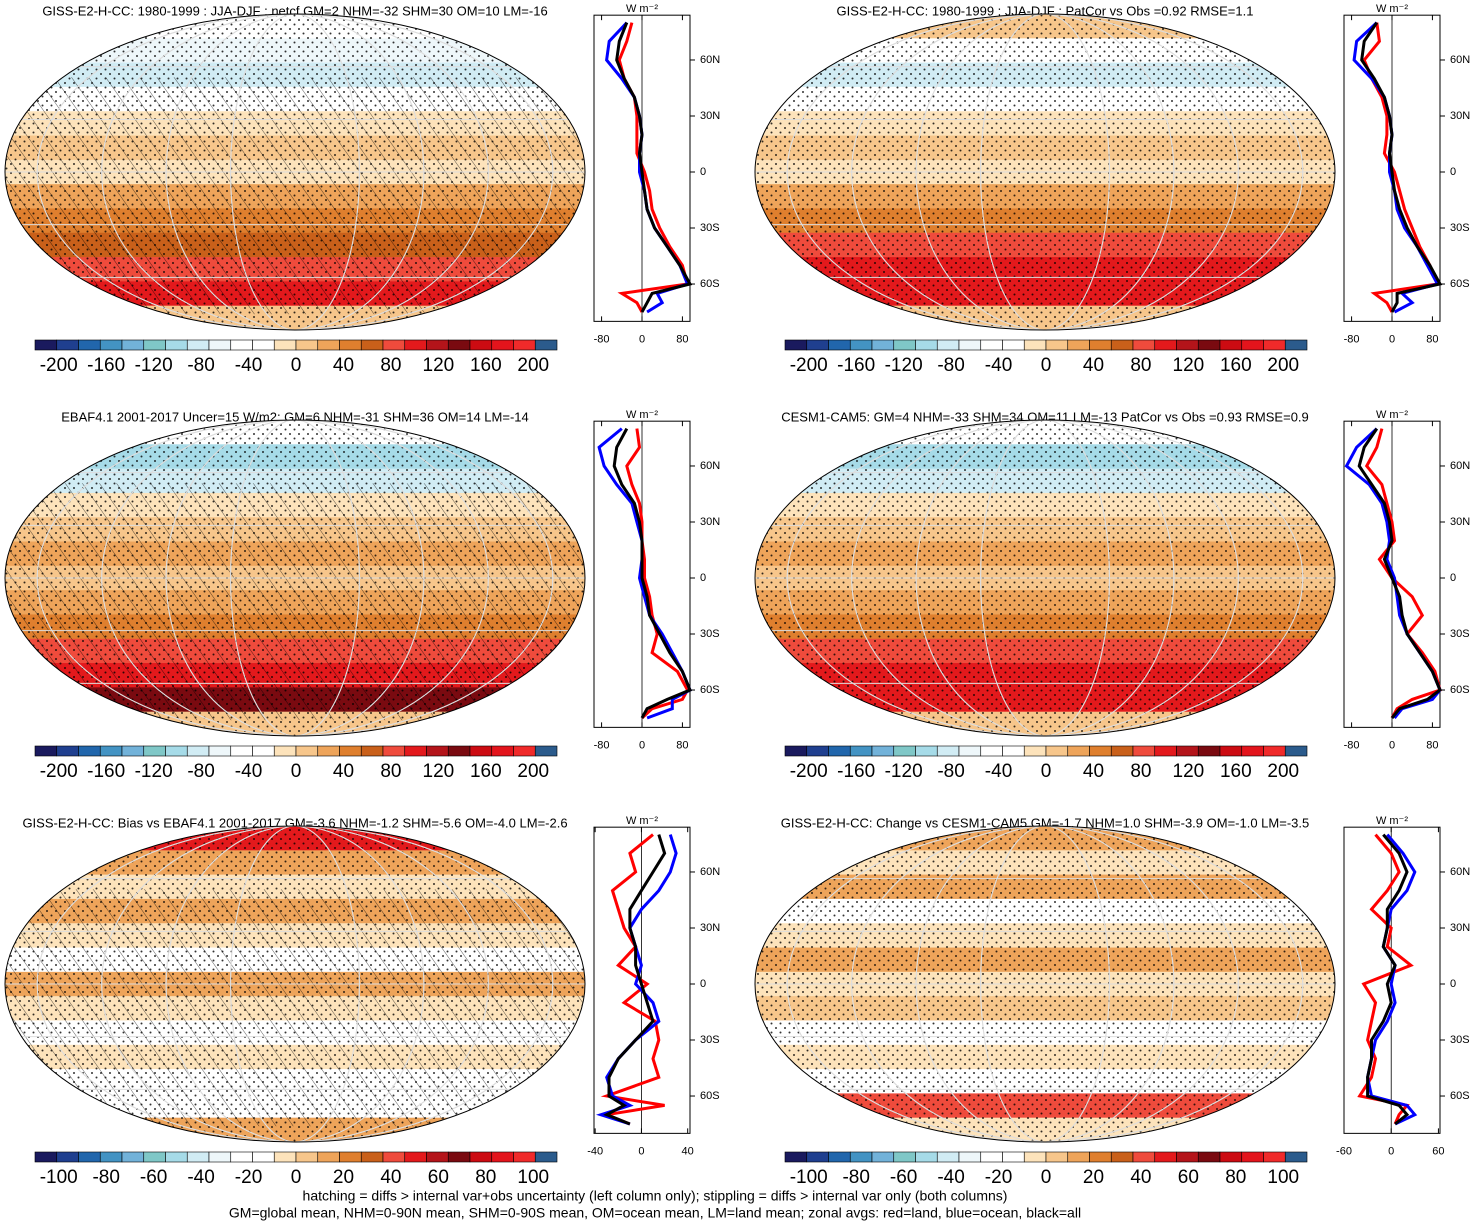 The height and width of the screenshot is (1221, 1483). I want to click on hatching, so click(295, 196).